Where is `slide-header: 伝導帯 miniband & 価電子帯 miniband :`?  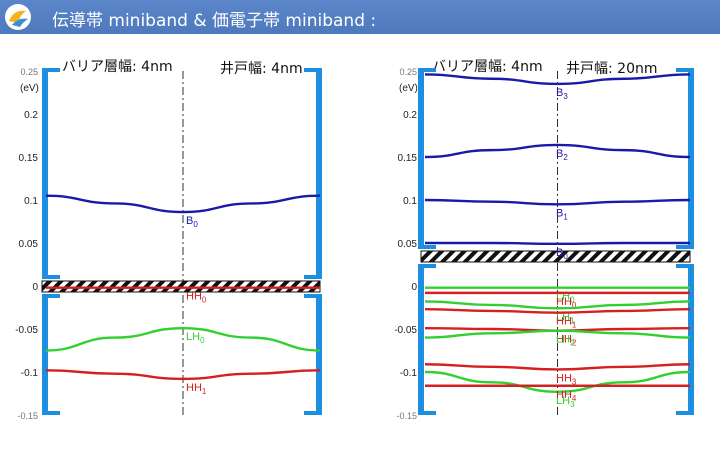
slide-header: 伝導帯 miniband & 価電子帯 miniband : is located at coordinates (360, 17).